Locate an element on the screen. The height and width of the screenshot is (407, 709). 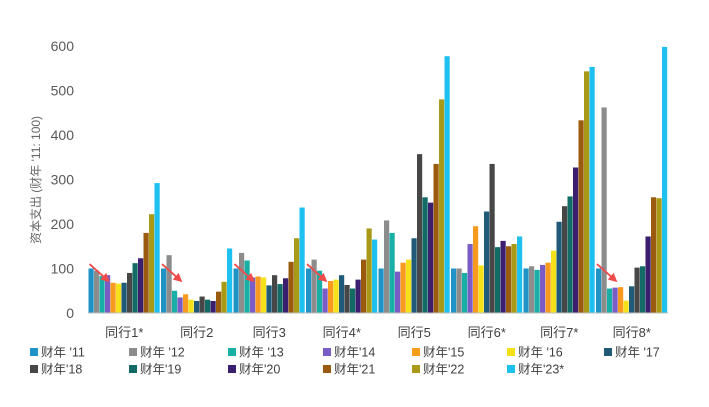
x-tick-label: 同行1* is located at coordinates (124, 332).